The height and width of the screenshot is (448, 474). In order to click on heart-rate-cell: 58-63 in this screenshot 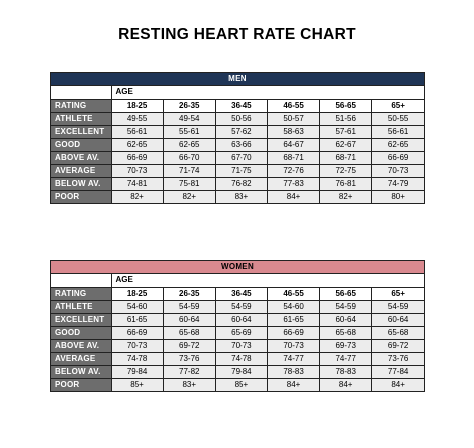, I will do `click(294, 132)`.